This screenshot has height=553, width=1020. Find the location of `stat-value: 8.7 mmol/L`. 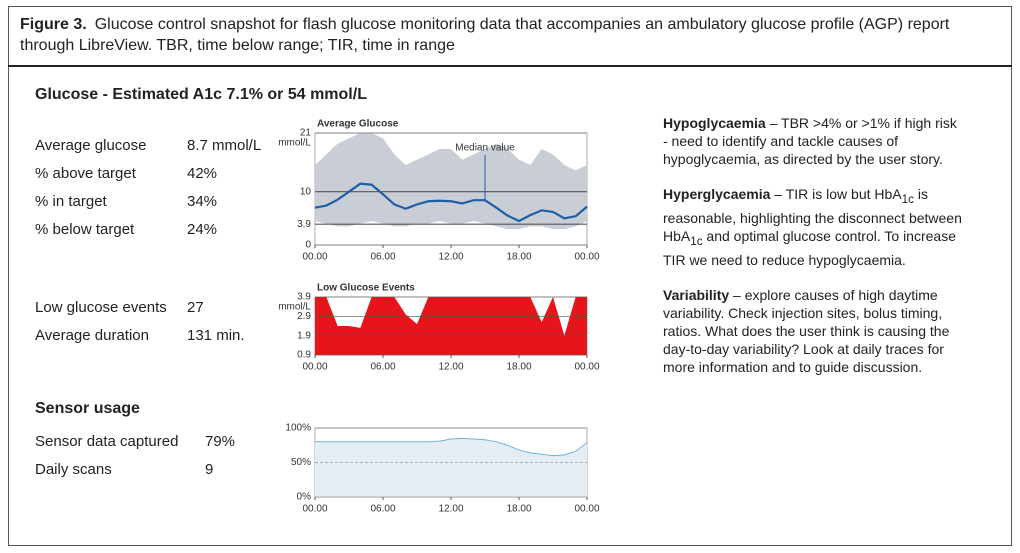

stat-value: 8.7 mmol/L is located at coordinates (224, 145).